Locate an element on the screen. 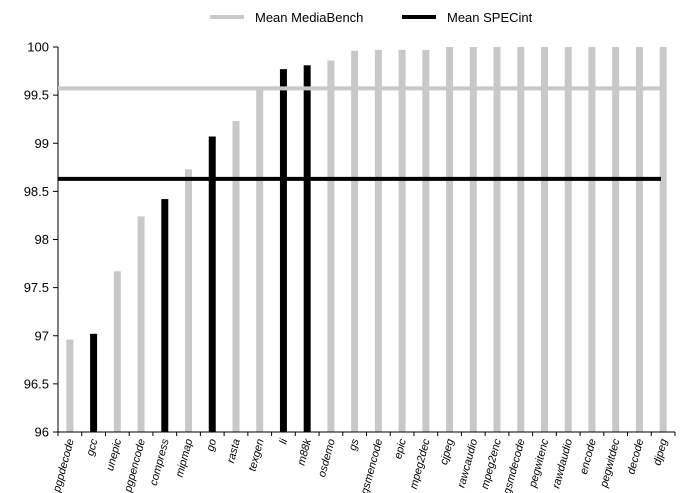 Image resolution: width=685 pixels, height=493 pixels. x-tick-label: m88k is located at coordinates (305, 452).